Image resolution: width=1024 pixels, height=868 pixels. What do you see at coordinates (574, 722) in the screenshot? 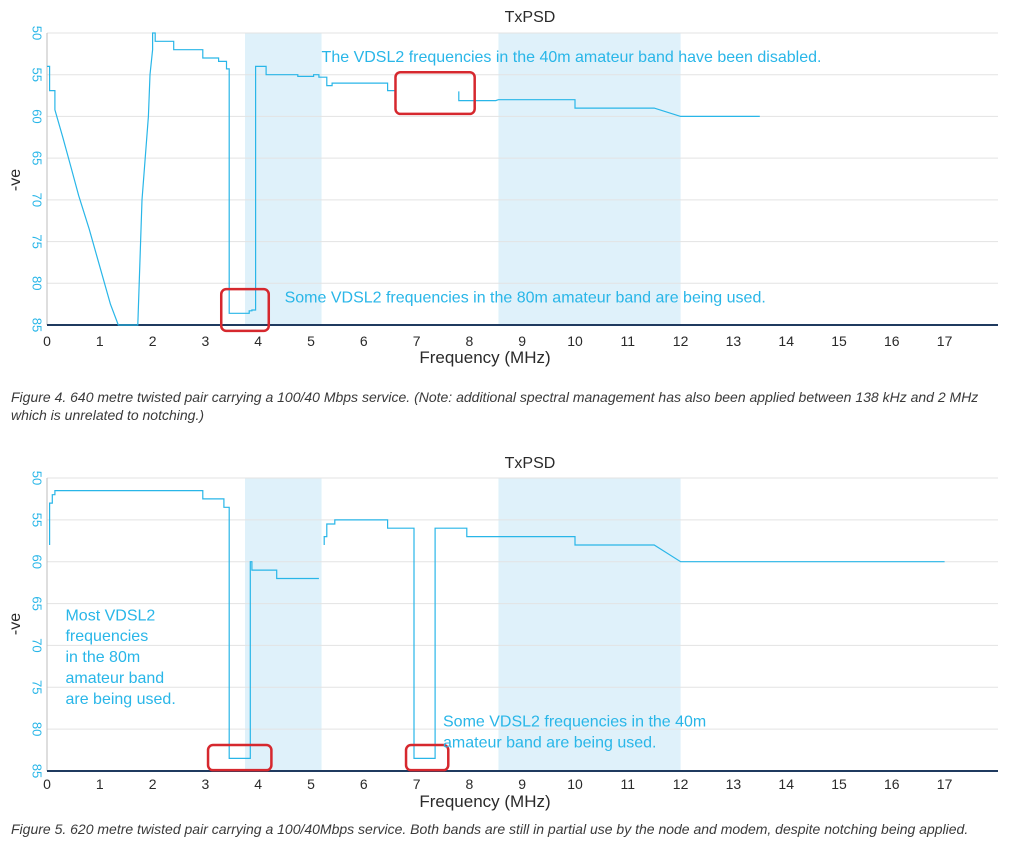
I see `annotation-text: Some VDSL2 frequencies in the 40m` at bounding box center [574, 722].